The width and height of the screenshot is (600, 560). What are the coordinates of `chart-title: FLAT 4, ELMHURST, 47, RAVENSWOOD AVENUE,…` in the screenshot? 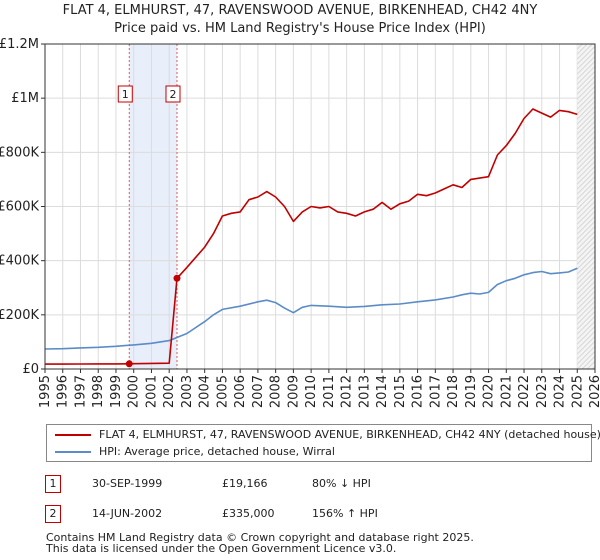 It's located at (300, 10).